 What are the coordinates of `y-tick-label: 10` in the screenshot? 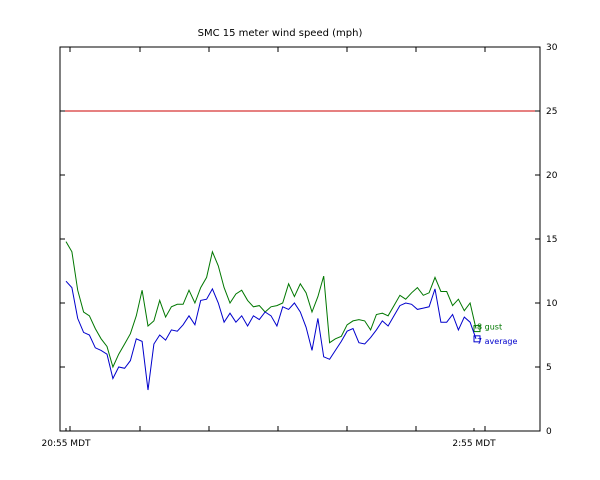 It's located at (552, 304).